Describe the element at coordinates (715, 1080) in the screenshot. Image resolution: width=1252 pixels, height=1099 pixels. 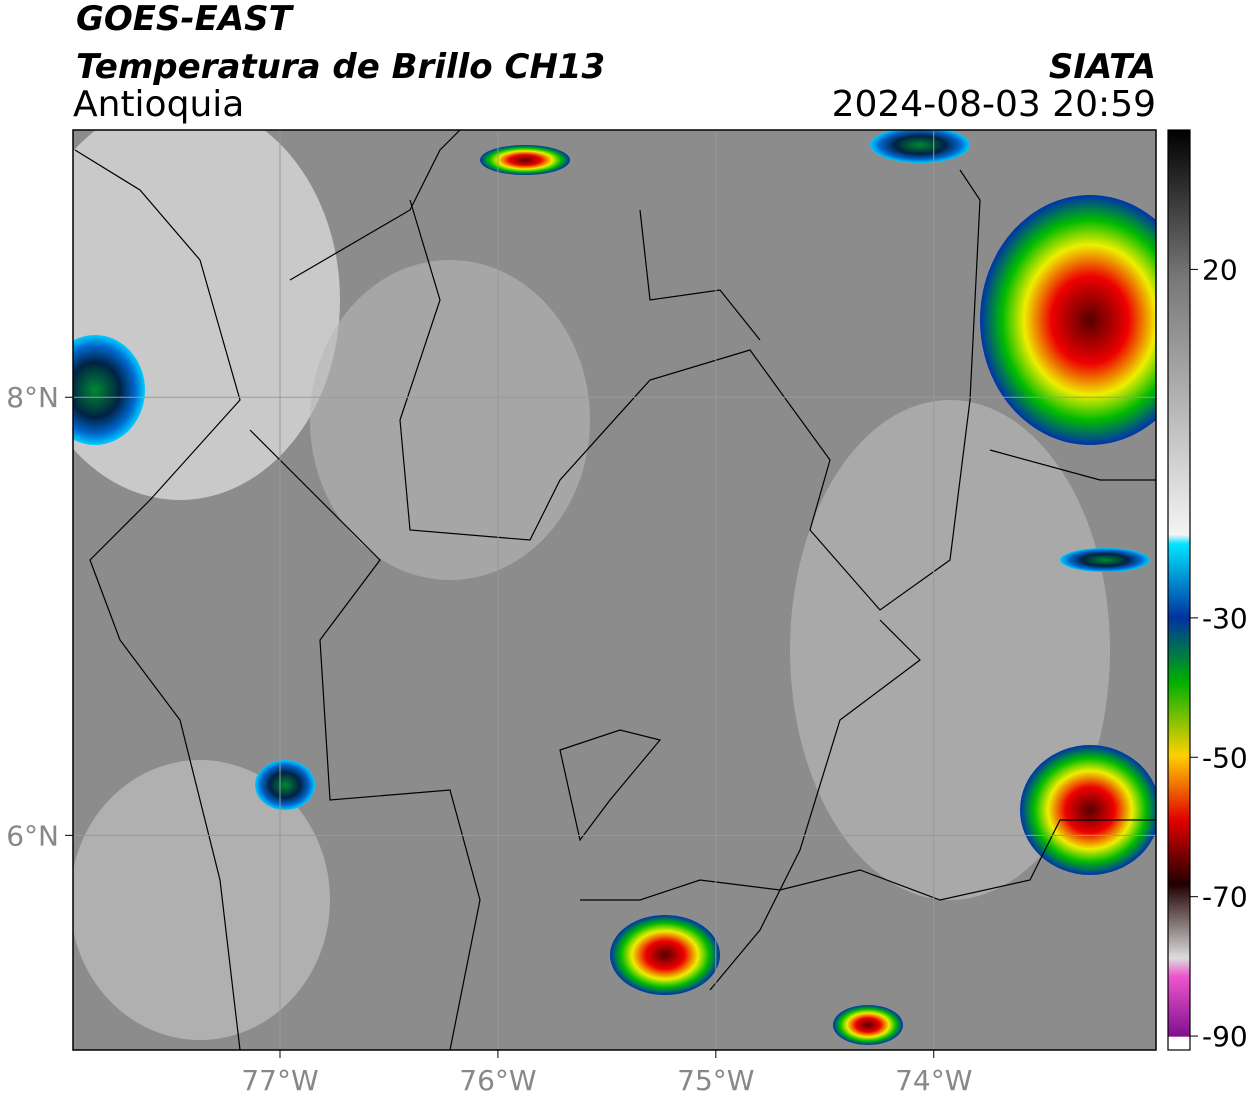
I see `x-tick-label: 75°W` at that location.